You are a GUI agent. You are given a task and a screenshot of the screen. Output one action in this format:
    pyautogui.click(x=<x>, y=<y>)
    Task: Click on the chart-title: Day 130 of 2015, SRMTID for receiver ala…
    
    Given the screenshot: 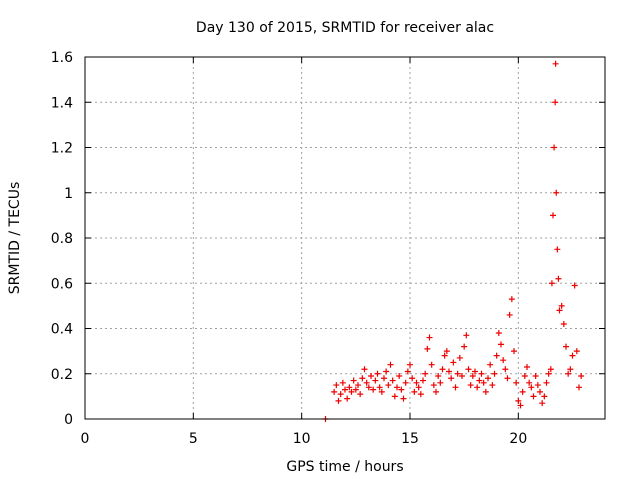 What is the action you would take?
    pyautogui.click(x=345, y=28)
    